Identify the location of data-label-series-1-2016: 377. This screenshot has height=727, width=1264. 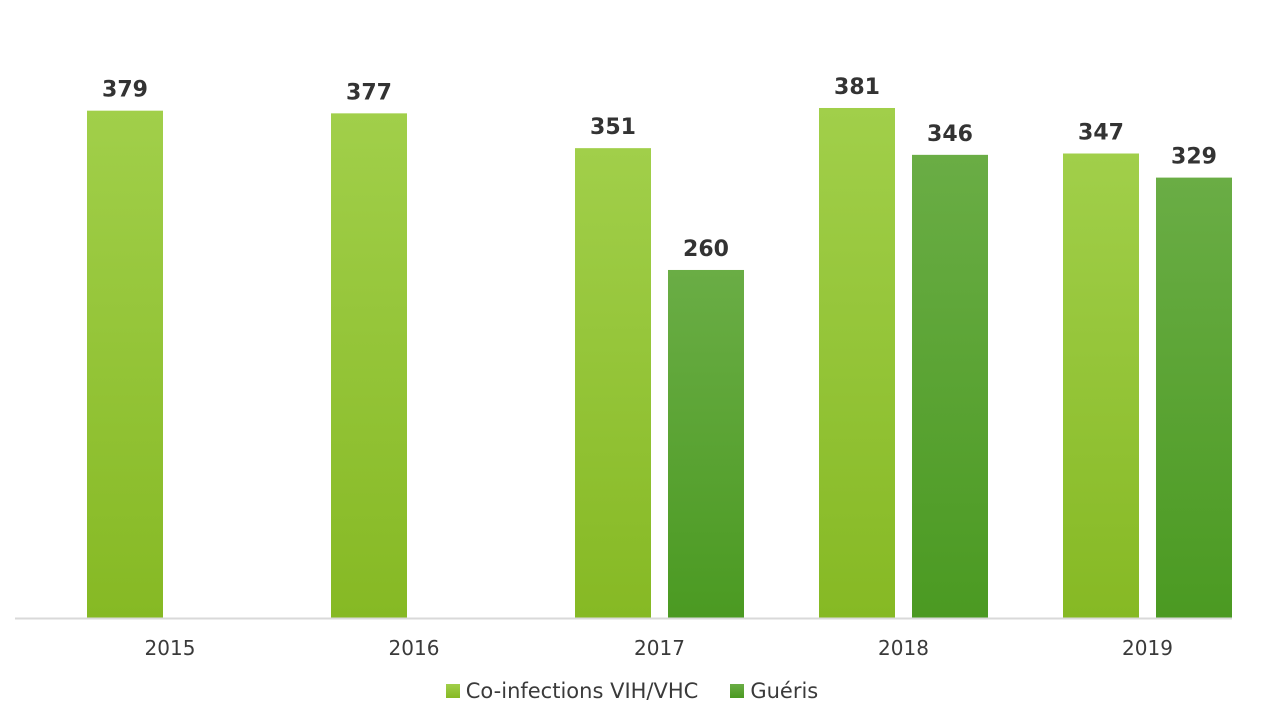
(369, 92).